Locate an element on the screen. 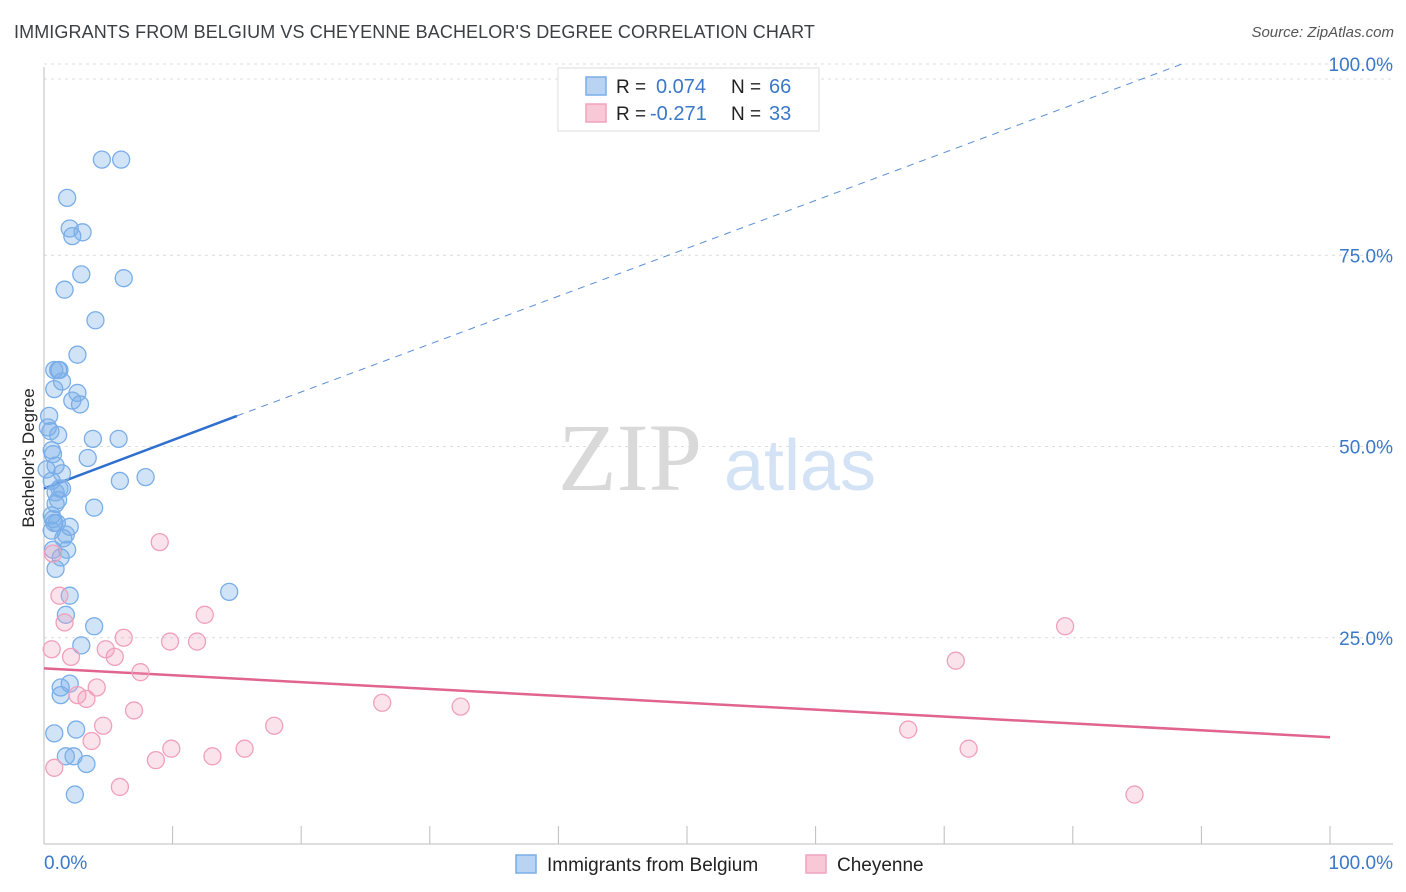 Image resolution: width=1406 pixels, height=892 pixels. legend-r-label-1: R = is located at coordinates (631, 87).